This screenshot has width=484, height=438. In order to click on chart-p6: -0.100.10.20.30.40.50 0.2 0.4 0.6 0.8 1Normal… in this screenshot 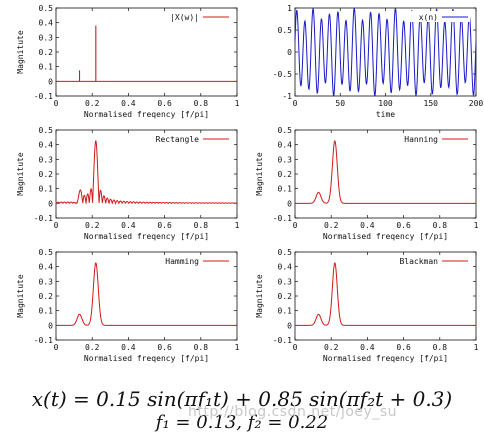, I will do `click(367, 305)`.